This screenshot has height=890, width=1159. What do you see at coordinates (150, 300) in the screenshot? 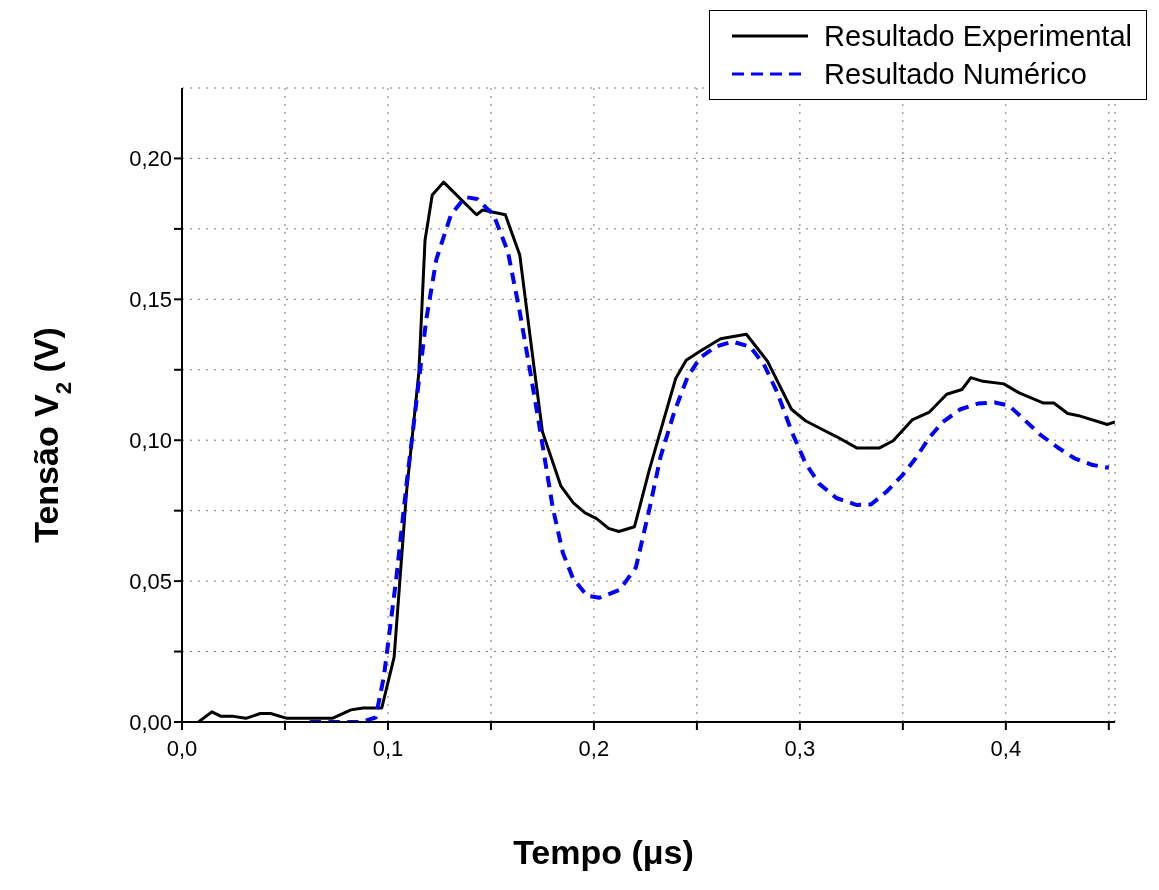
I see `y-tick-label: 0,15` at bounding box center [150, 300].